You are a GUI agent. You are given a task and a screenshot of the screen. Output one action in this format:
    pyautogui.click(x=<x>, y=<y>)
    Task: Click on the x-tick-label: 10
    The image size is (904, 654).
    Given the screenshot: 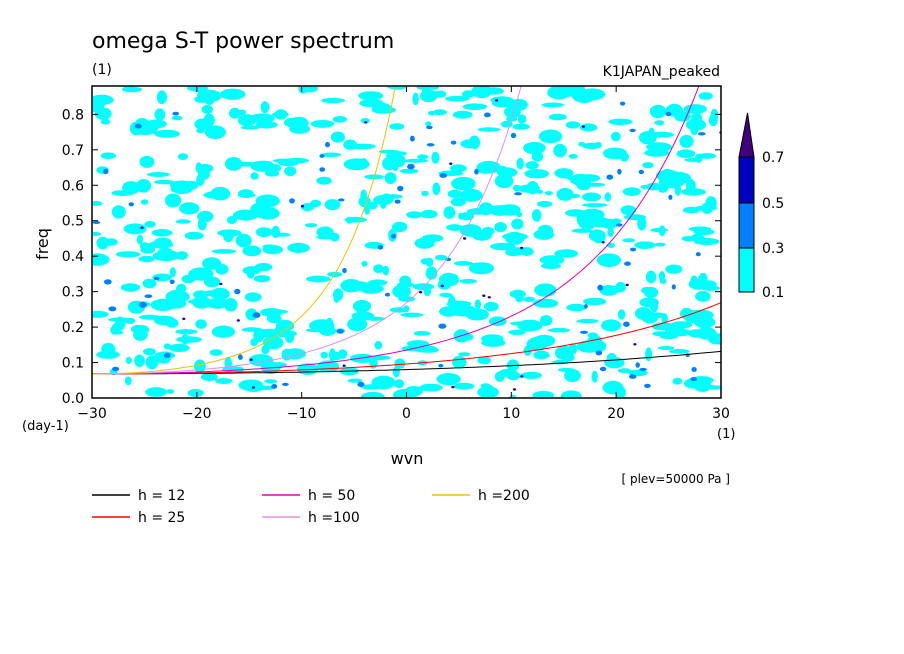 What is the action you would take?
    pyautogui.click(x=511, y=414)
    